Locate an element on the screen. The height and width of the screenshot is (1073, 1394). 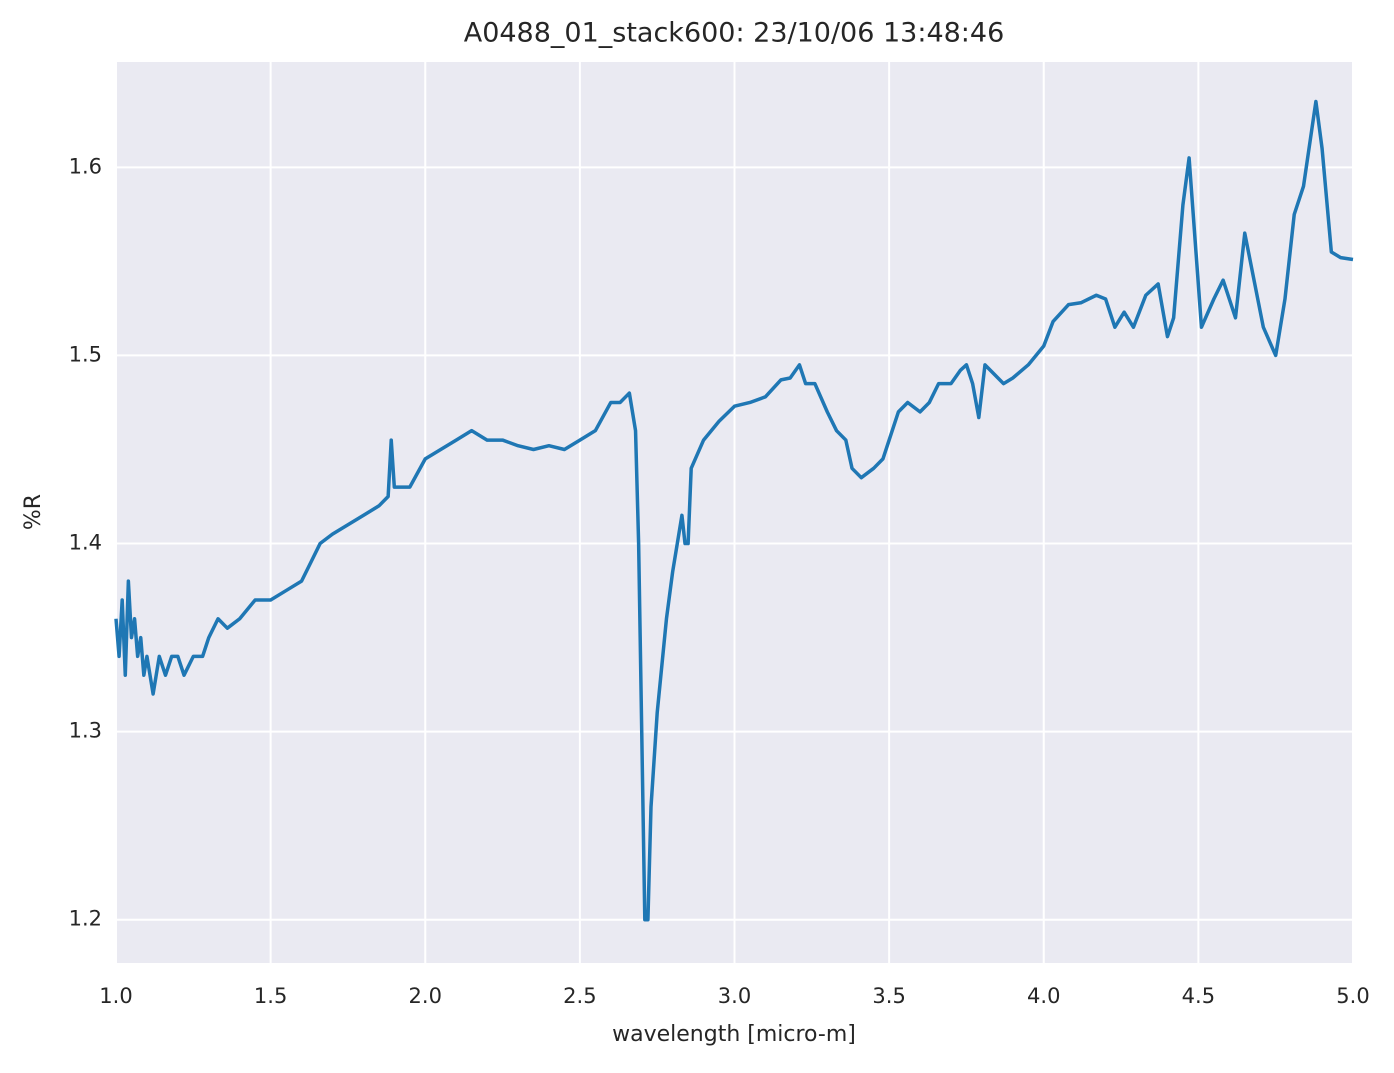
x-tick-label: 4.0 is located at coordinates (1043, 996).